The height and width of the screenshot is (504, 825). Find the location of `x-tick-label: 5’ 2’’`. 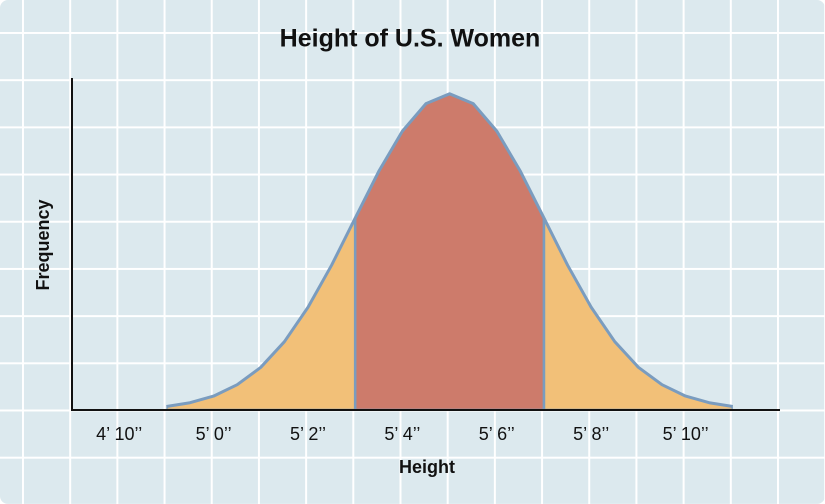

x-tick-label: 5’ 2’’ is located at coordinates (308, 434).